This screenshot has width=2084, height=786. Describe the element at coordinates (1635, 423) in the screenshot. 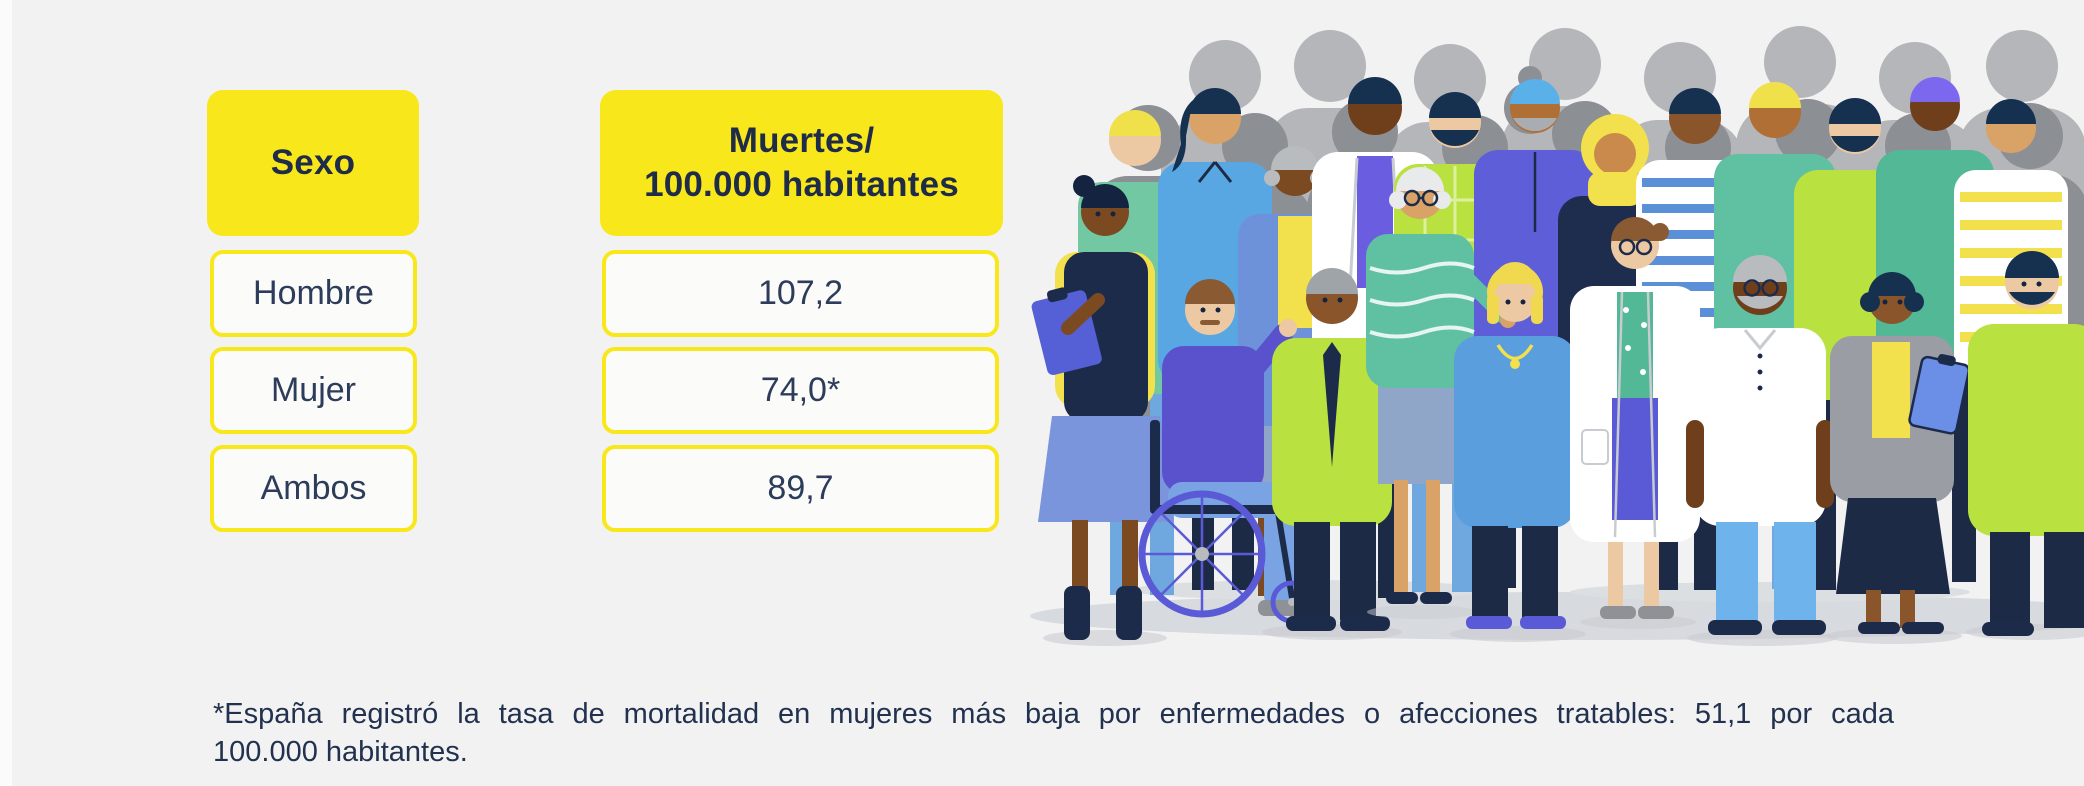

I see `person-labcoat-woman` at that location.